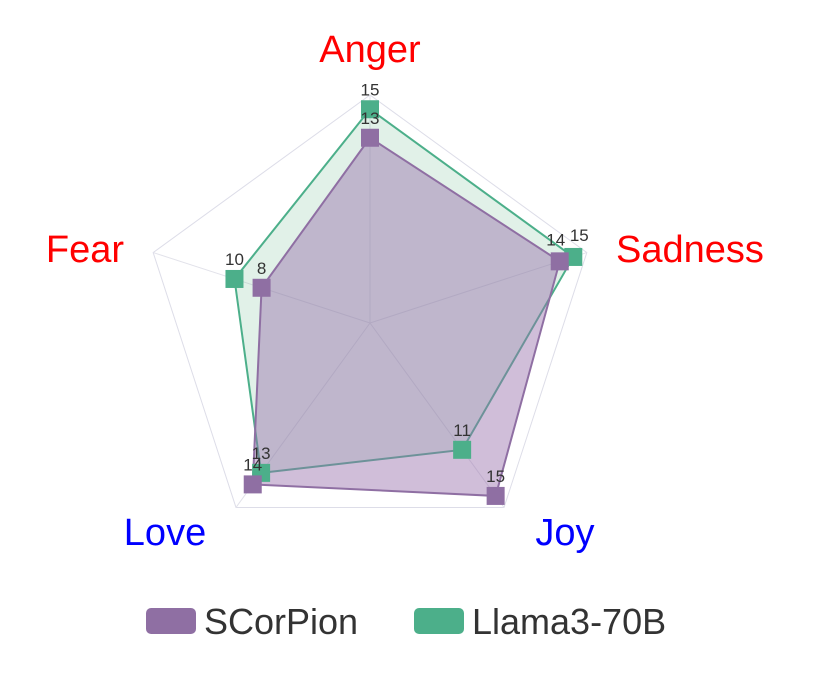  I want to click on axis-label-fear: Fear, so click(85, 250).